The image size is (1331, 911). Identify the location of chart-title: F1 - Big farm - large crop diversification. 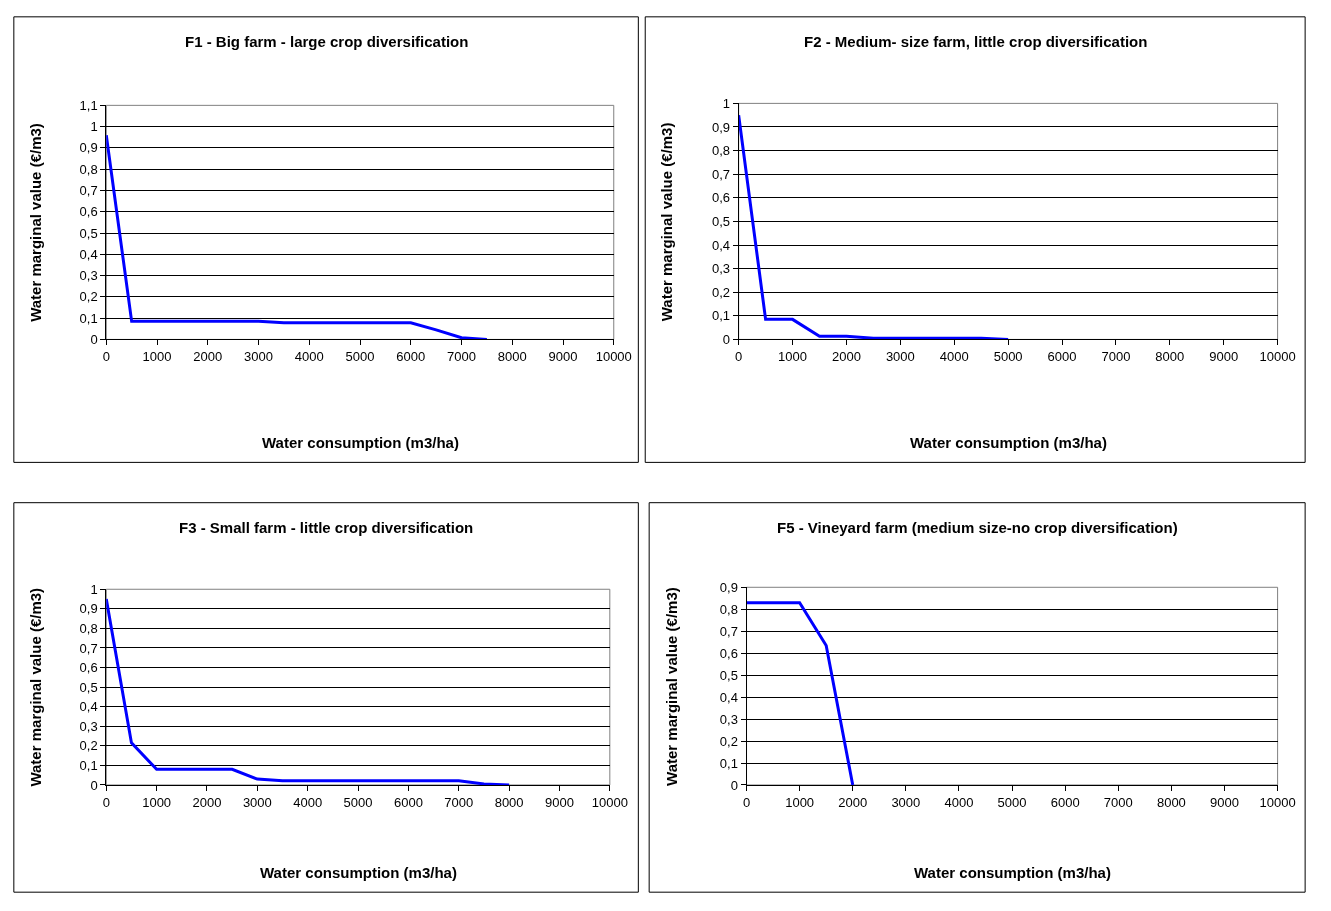
(327, 41).